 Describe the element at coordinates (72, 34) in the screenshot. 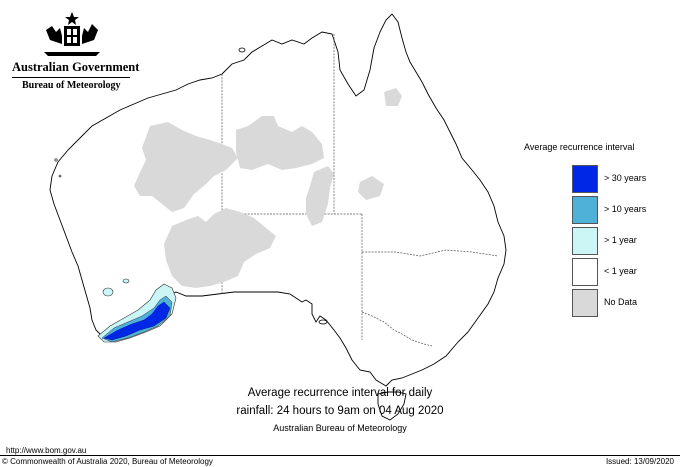

I see `coat-of-arms-logo` at that location.